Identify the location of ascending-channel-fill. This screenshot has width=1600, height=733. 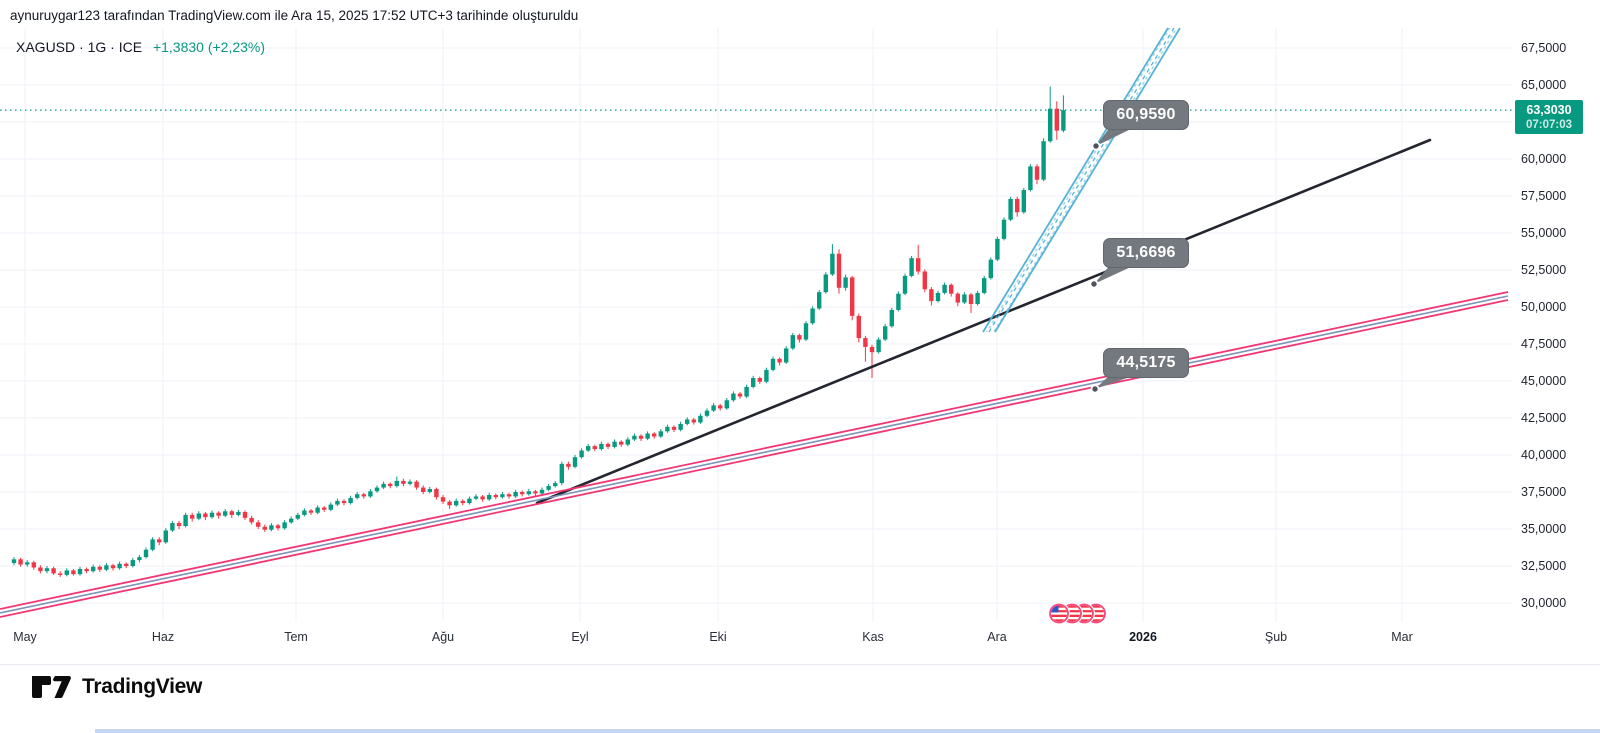
(1081, 180).